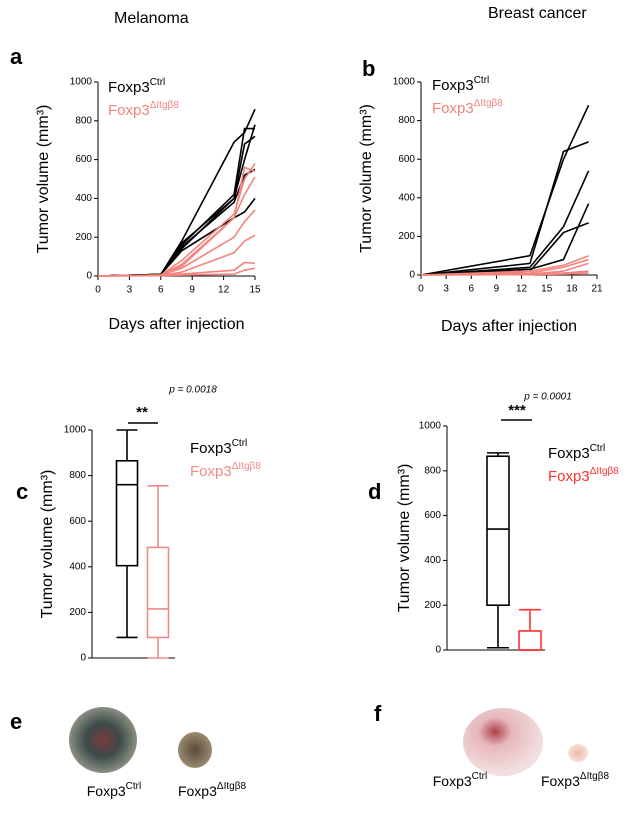  I want to click on significance: **, so click(142, 412).